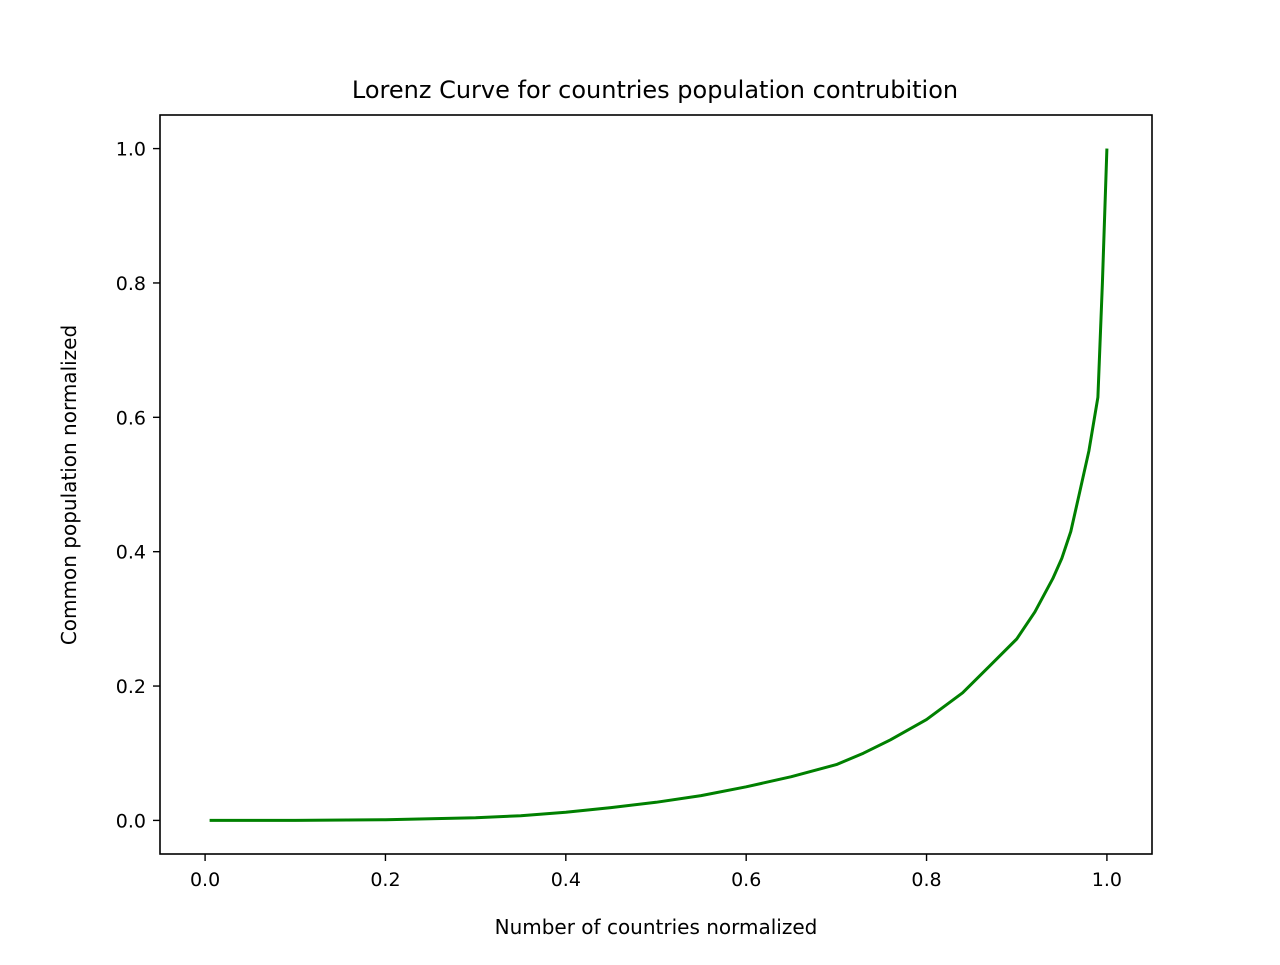 The width and height of the screenshot is (1280, 965). Describe the element at coordinates (1107, 880) in the screenshot. I see `x-tick-label: 1.0` at that location.